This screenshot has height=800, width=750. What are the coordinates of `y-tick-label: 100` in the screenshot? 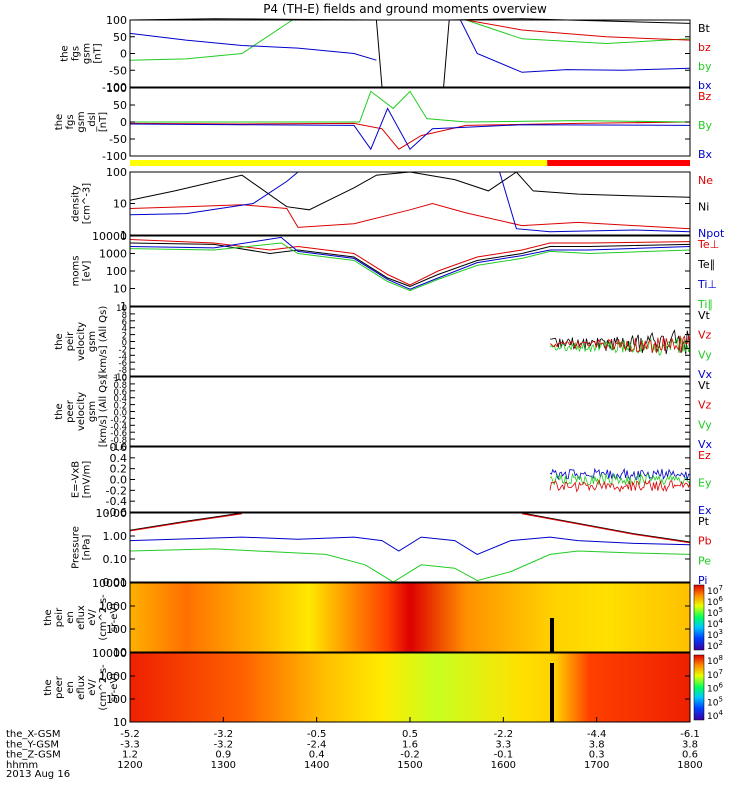 It's located at (116, 88).